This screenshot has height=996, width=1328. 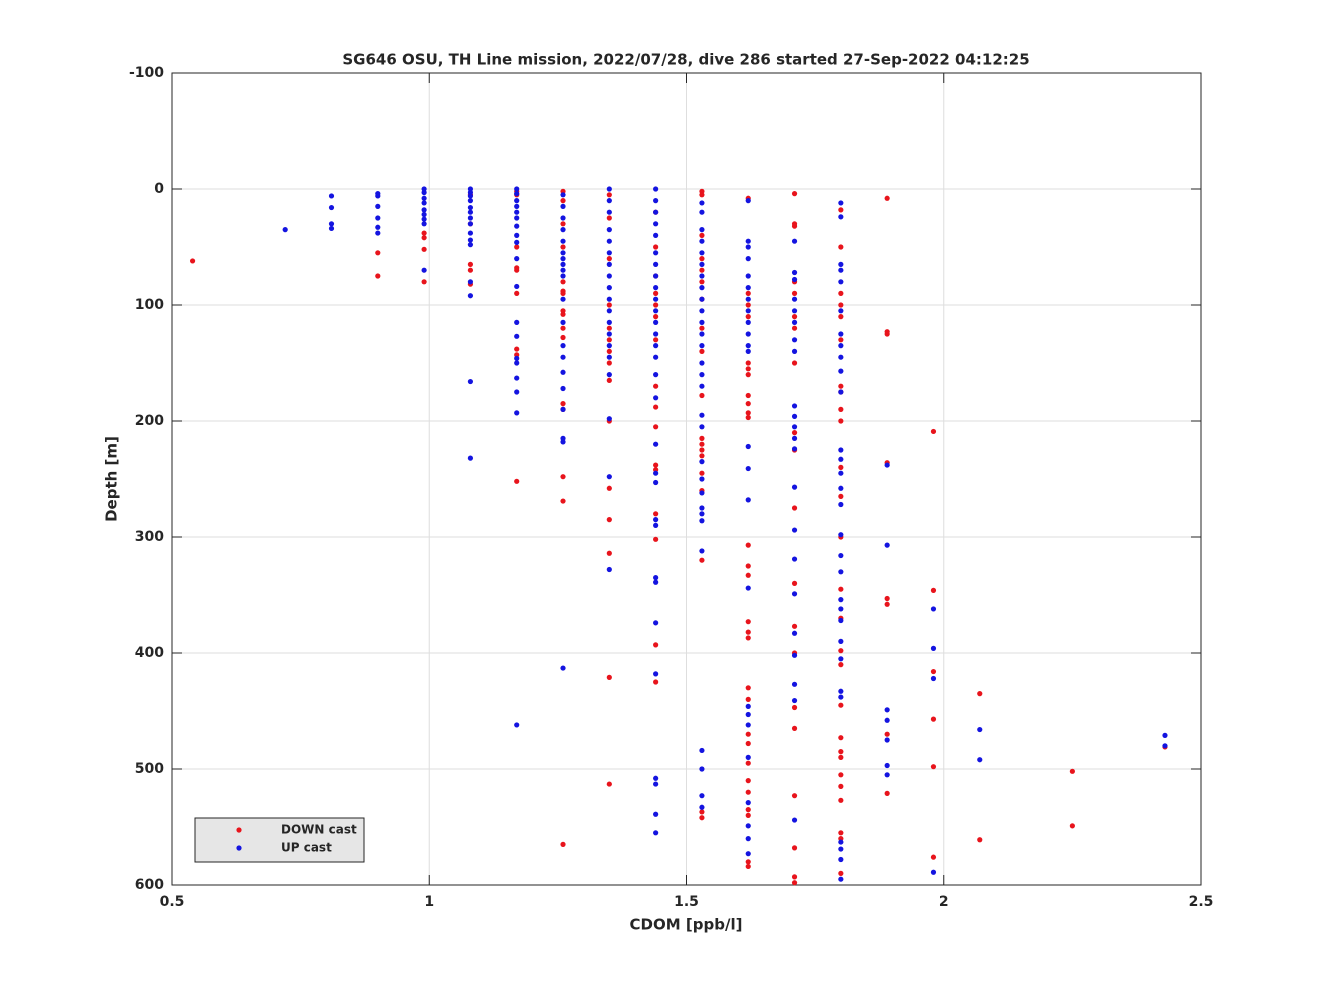 What do you see at coordinates (149, 769) in the screenshot?
I see `y-tick-label: 500` at bounding box center [149, 769].